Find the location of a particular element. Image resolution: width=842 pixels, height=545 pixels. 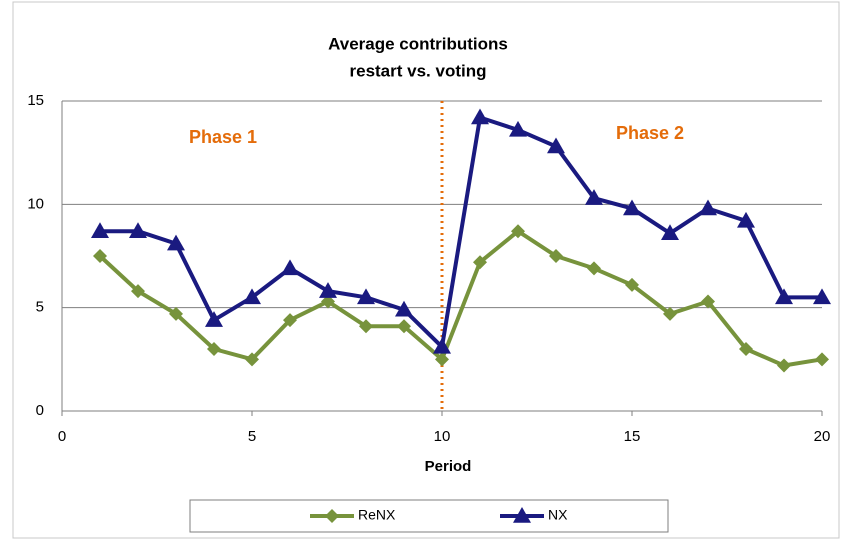

x-tick-label: 5 is located at coordinates (252, 436).